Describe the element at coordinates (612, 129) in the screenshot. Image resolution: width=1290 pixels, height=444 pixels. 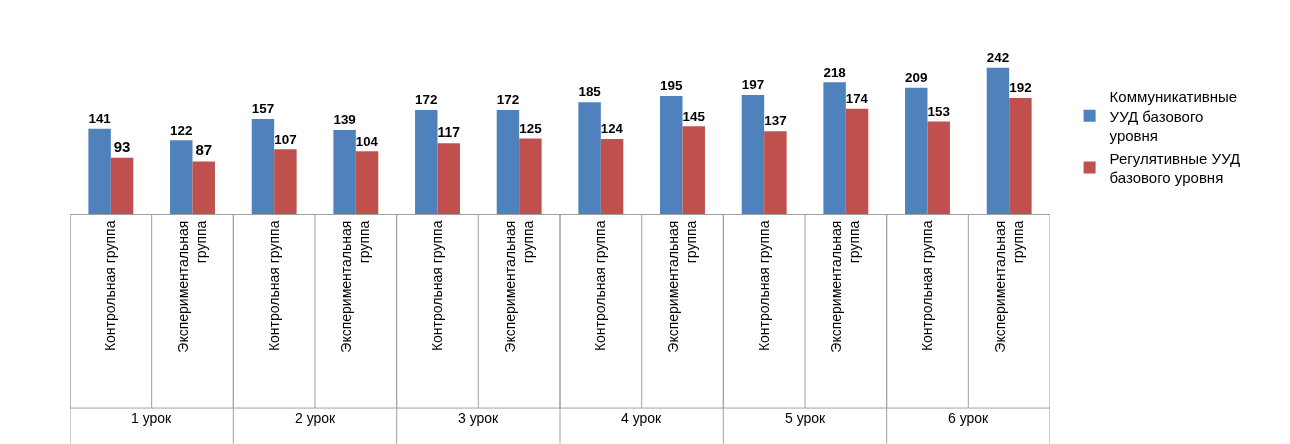
I see `data-label: 124` at that location.